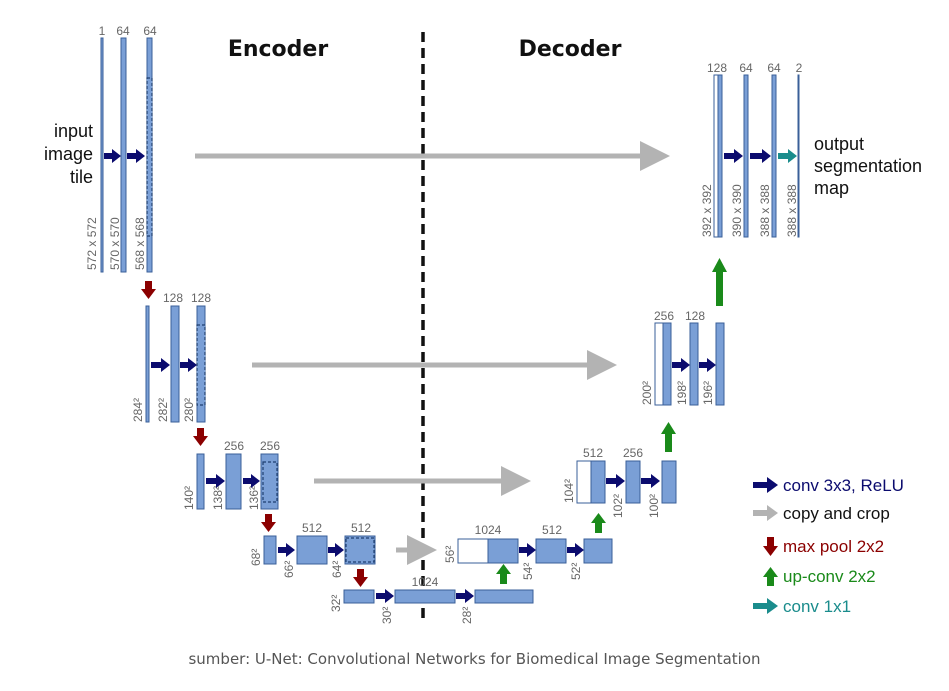  What do you see at coordinates (336, 550) in the screenshot?
I see `conv-arrow-enc4-b` at bounding box center [336, 550].